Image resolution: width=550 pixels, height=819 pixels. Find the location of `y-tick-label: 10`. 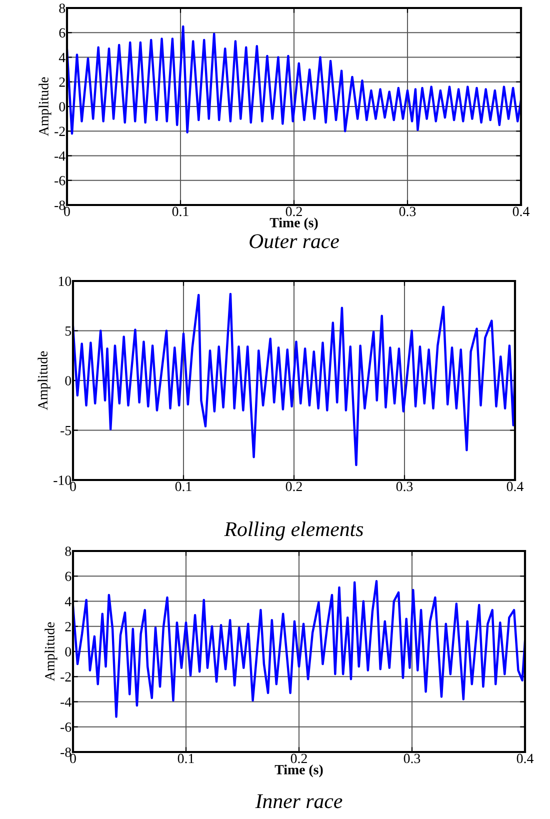

y-tick-label: 10 is located at coordinates (65, 281).